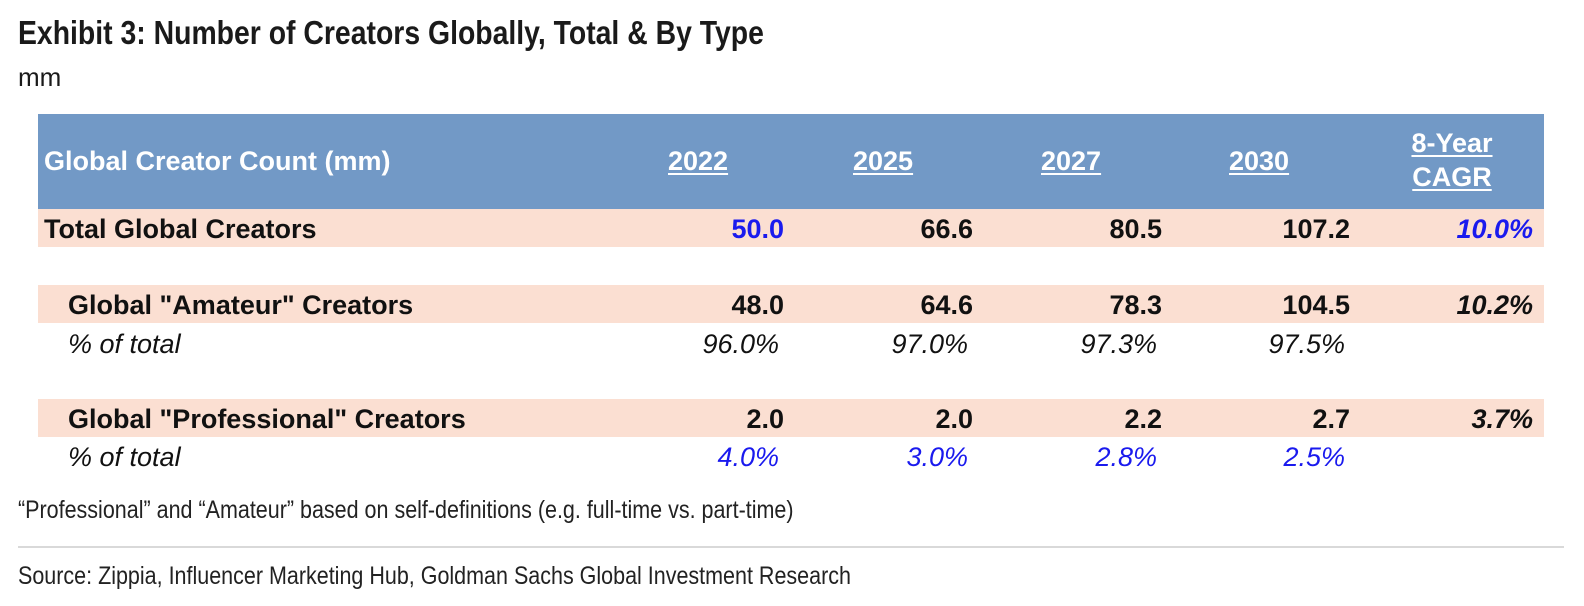 This screenshot has height=606, width=1584. I want to click on total-2030: 107.2, so click(1316, 229).